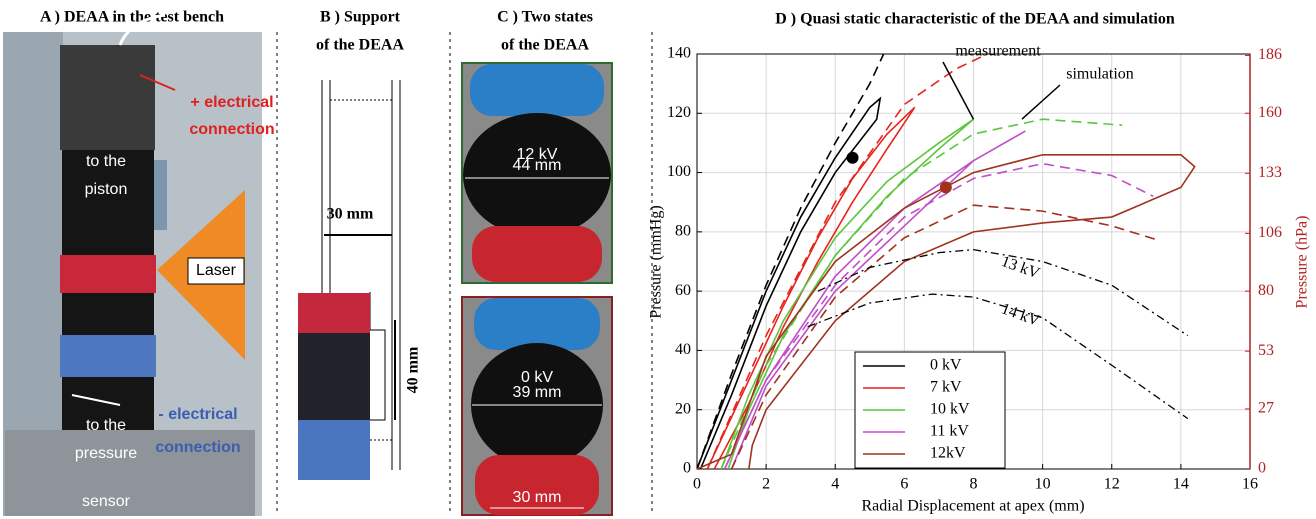  Describe the element at coordinates (130, 473) in the screenshot. I see `base` at that location.